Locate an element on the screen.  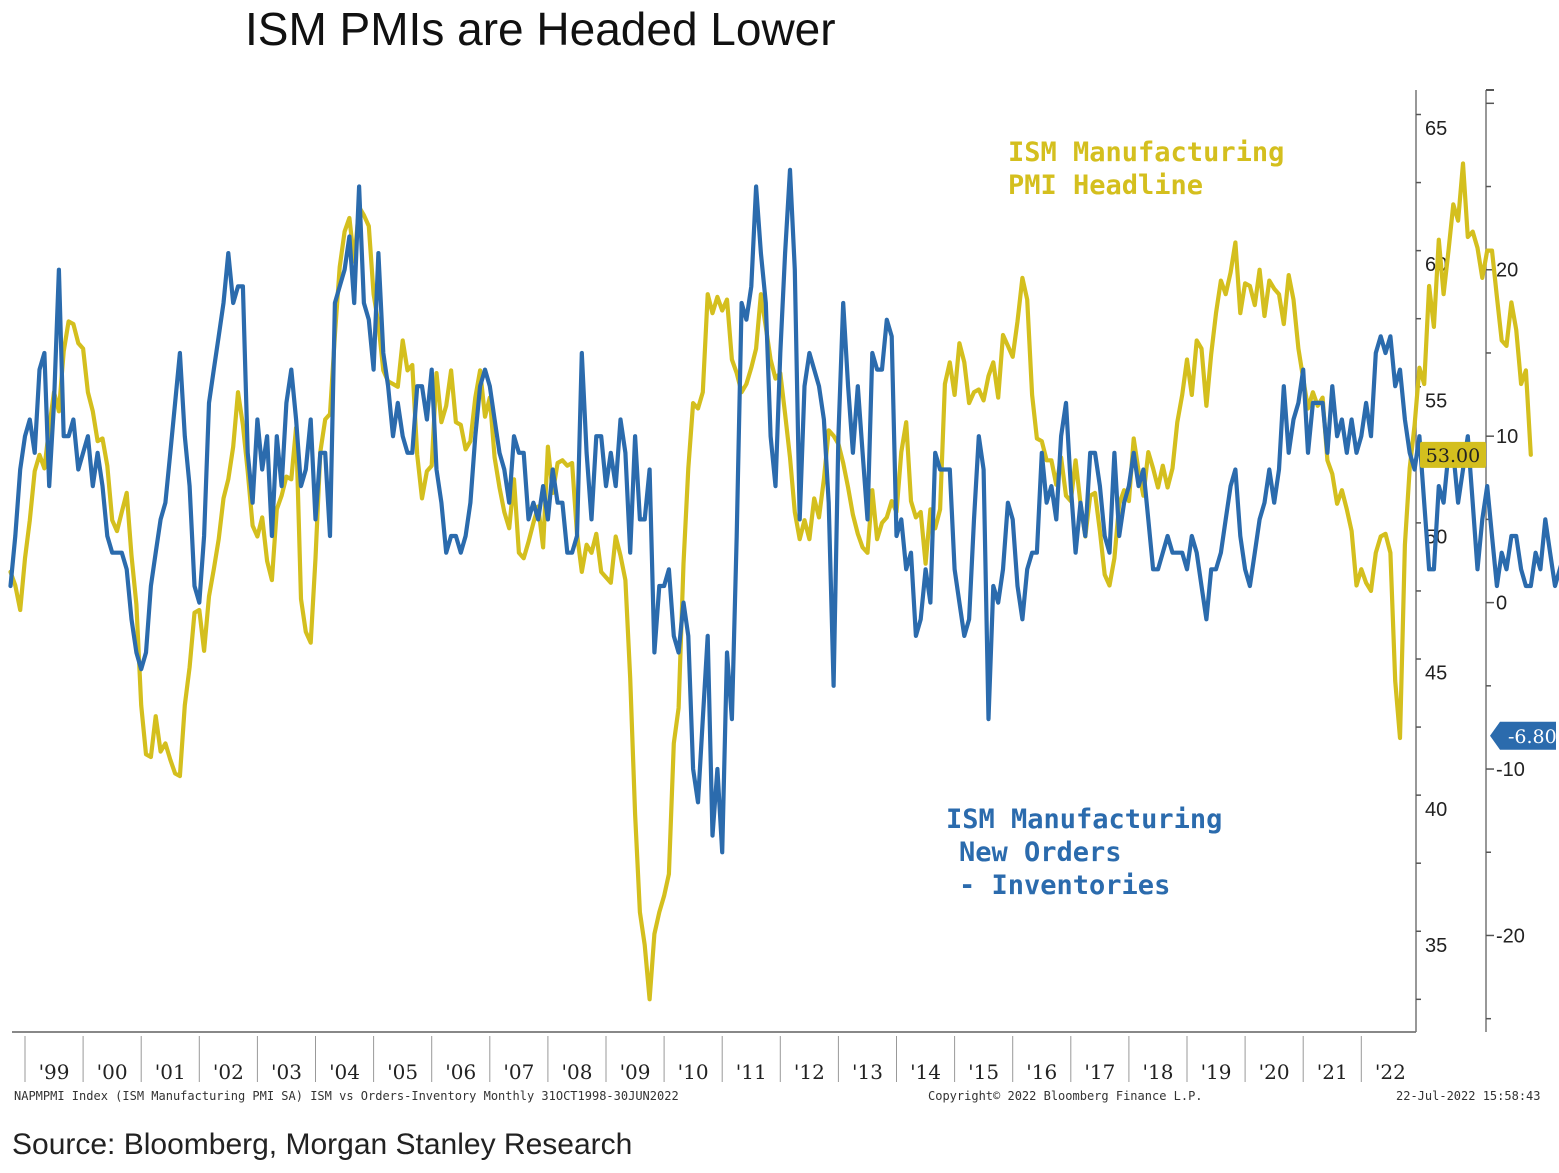
x-tick-label: '05 is located at coordinates (402, 1072).